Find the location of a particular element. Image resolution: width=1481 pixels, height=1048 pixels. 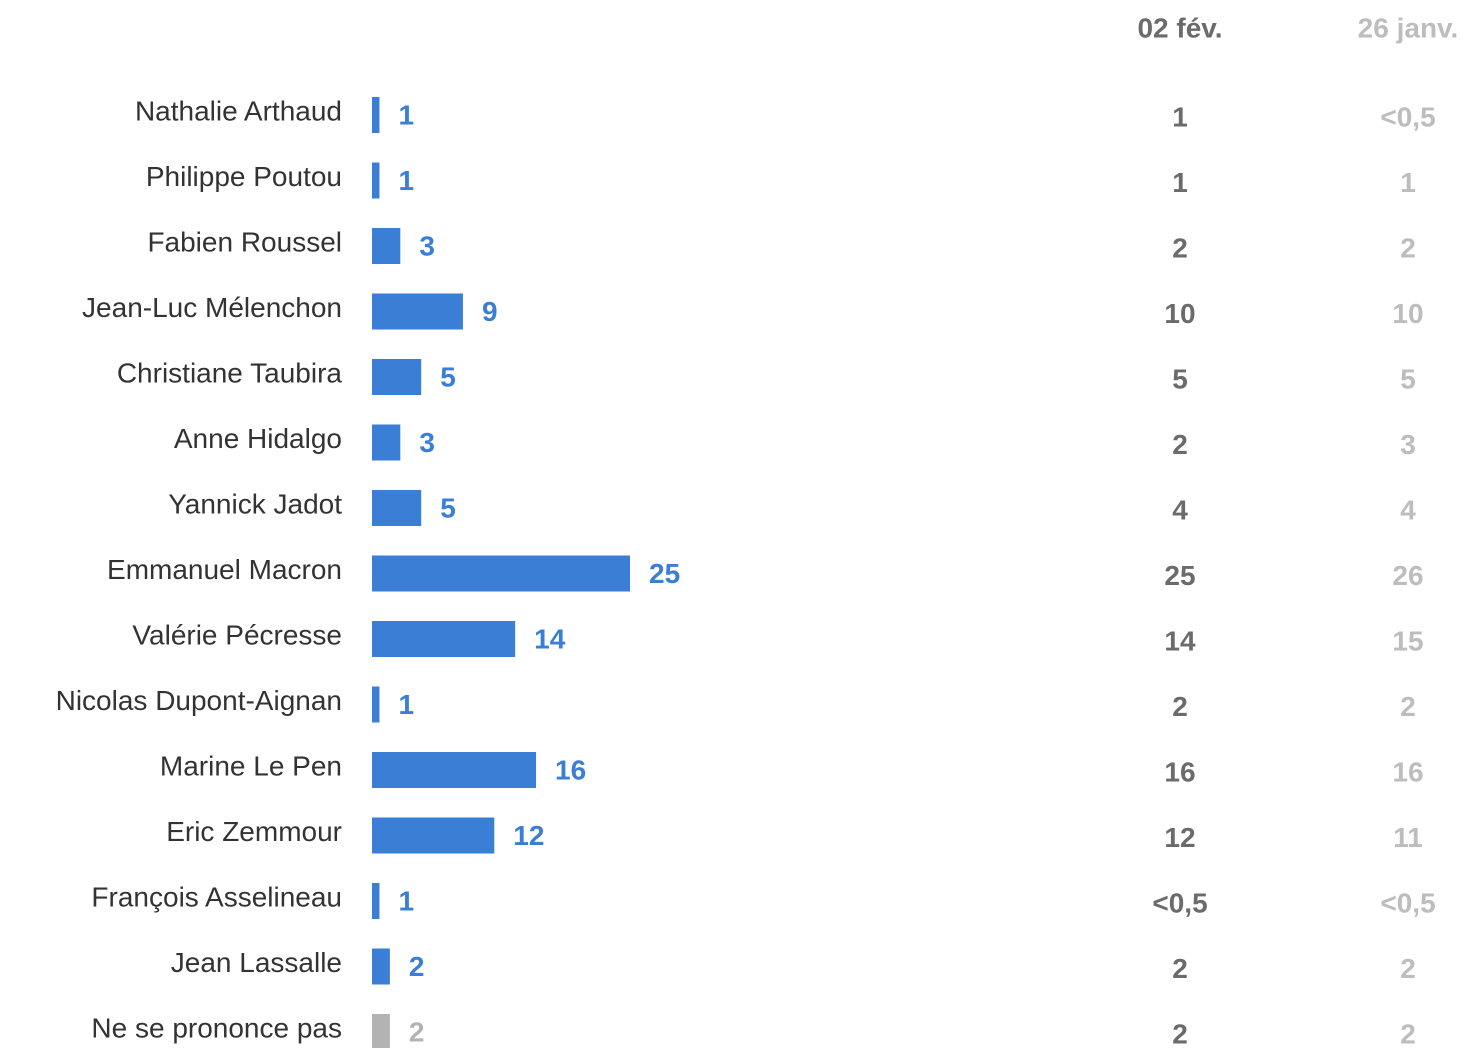

category-label: Jean-Luc Mélenchon is located at coordinates (212, 307).